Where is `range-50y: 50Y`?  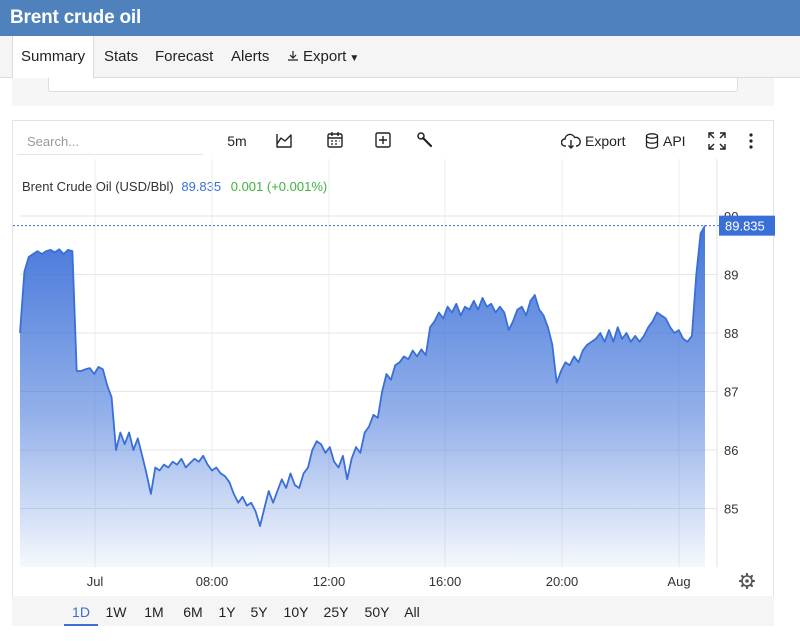
range-50y: 50Y is located at coordinates (377, 612).